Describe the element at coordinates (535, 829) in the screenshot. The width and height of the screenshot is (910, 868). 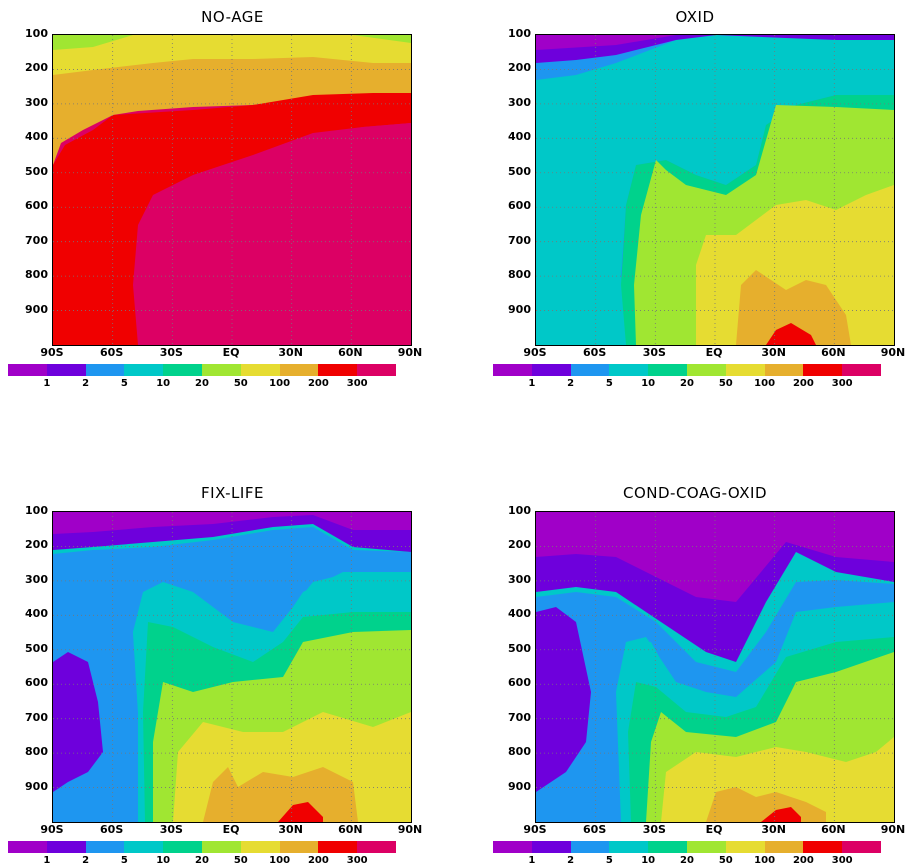
I see `x-tick-label: 90S` at that location.